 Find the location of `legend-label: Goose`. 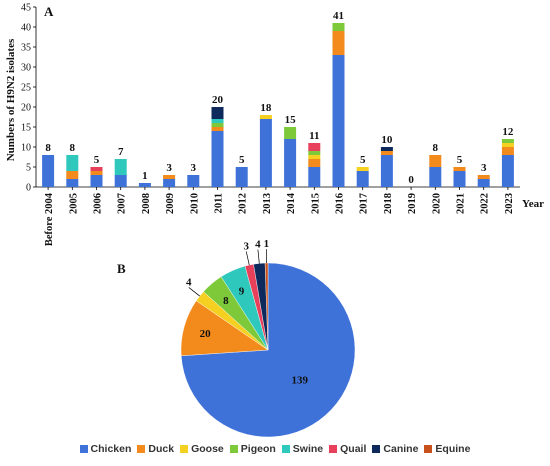

legend-label: Goose is located at coordinates (207, 449).